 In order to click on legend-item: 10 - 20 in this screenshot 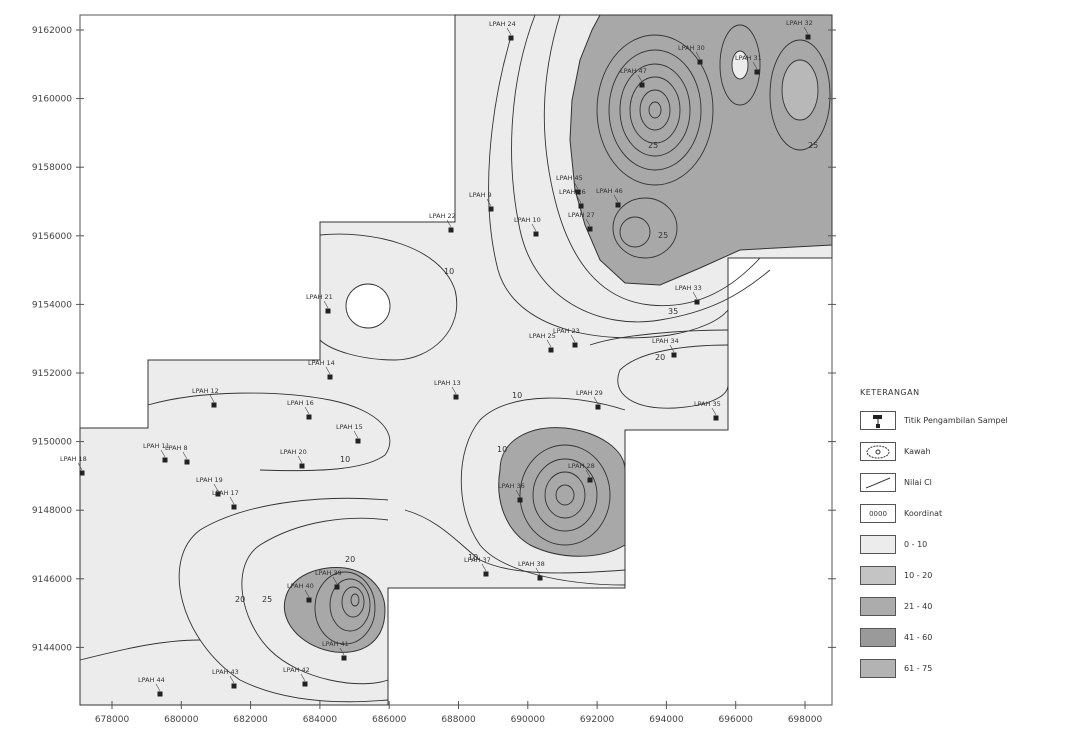, I will do `click(962, 575)`.